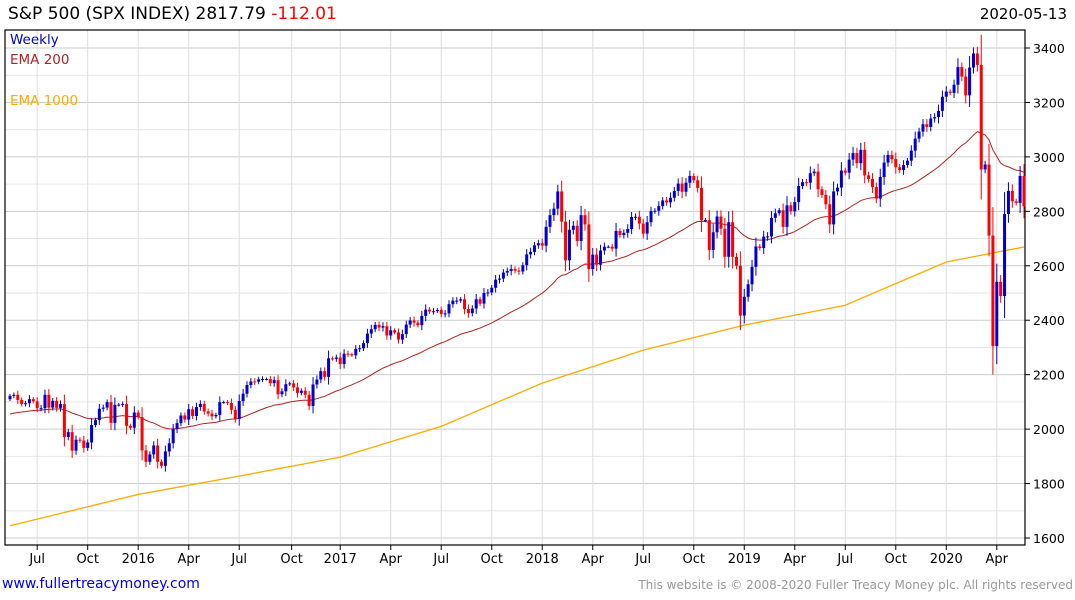  Describe the element at coordinates (138, 559) in the screenshot. I see `x-tick-label: 2016` at that location.